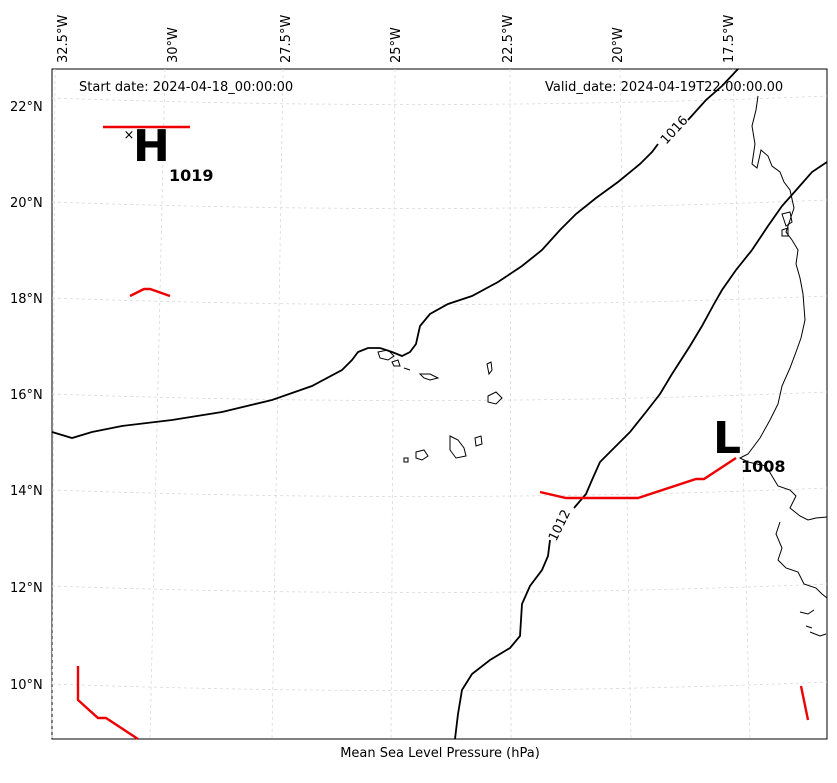 Image resolution: width=837 pixels, height=783 pixels. Describe the element at coordinates (638, 478) in the screenshot. I see `trough-14n` at that location.